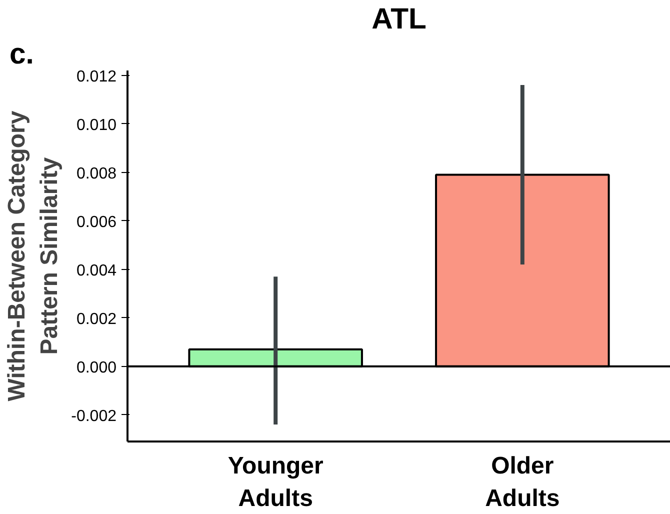  I want to click on y-tick-label: 0.010, so click(96, 125).